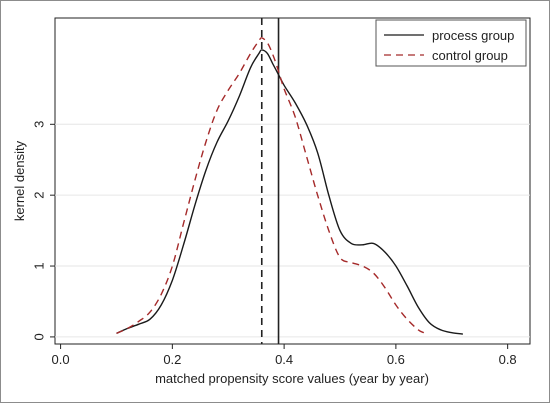  What do you see at coordinates (38, 195) in the screenshot?
I see `y-tick-label: 2` at bounding box center [38, 195].